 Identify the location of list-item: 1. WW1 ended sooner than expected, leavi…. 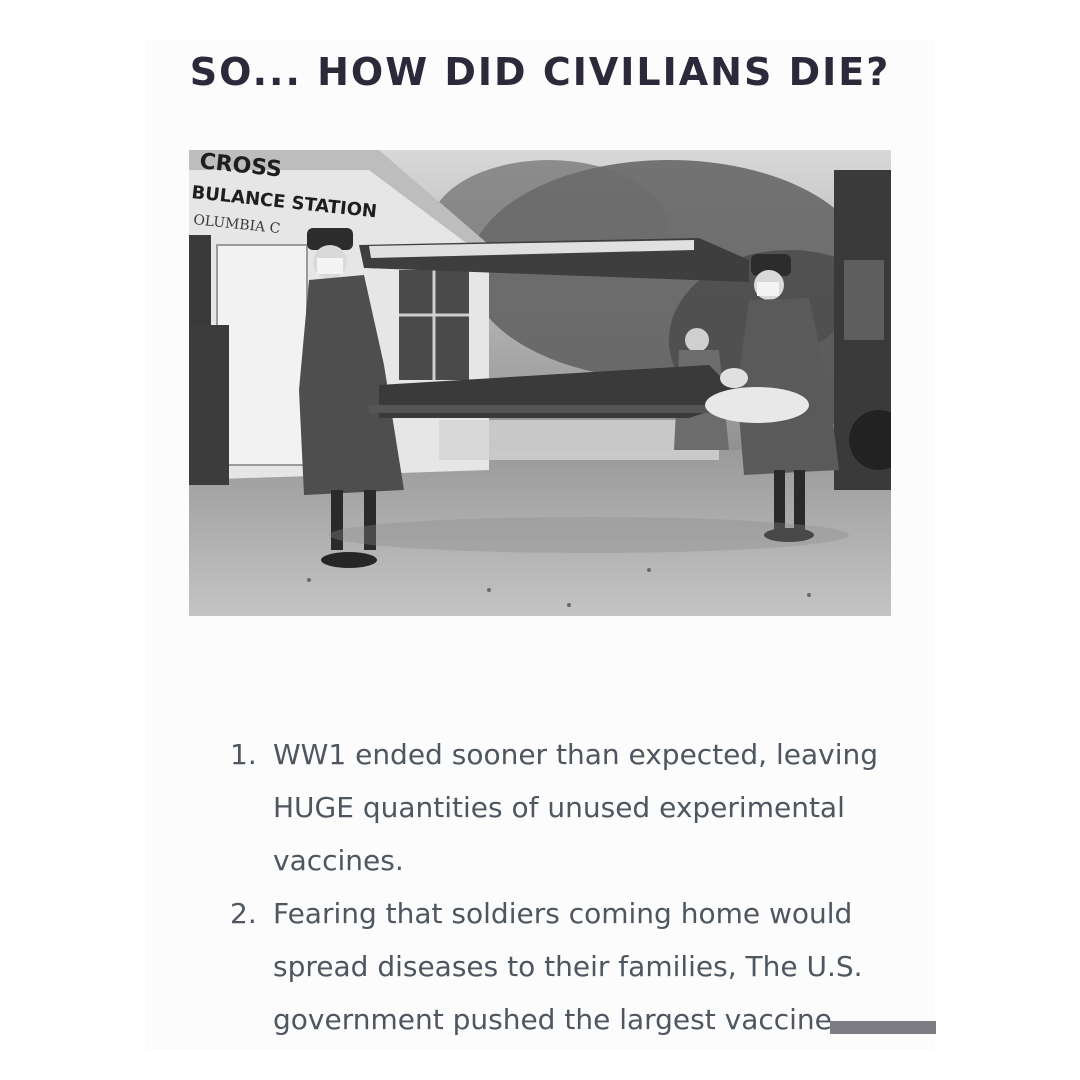
(570, 807).